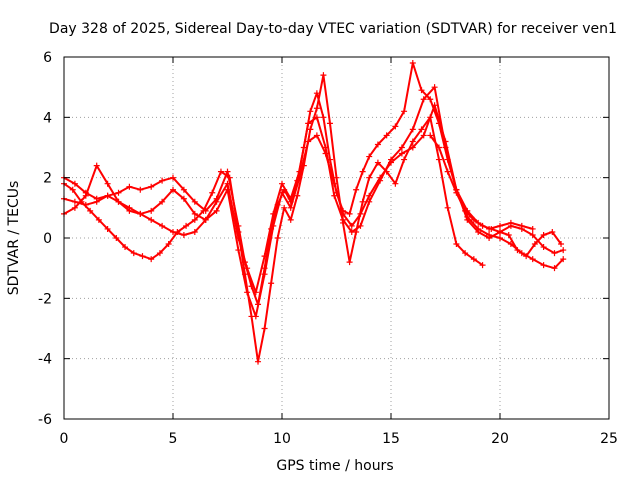 This screenshot has height=480, width=640. Describe the element at coordinates (334, 466) in the screenshot. I see `x-axis-label: GPS time / hours` at that location.